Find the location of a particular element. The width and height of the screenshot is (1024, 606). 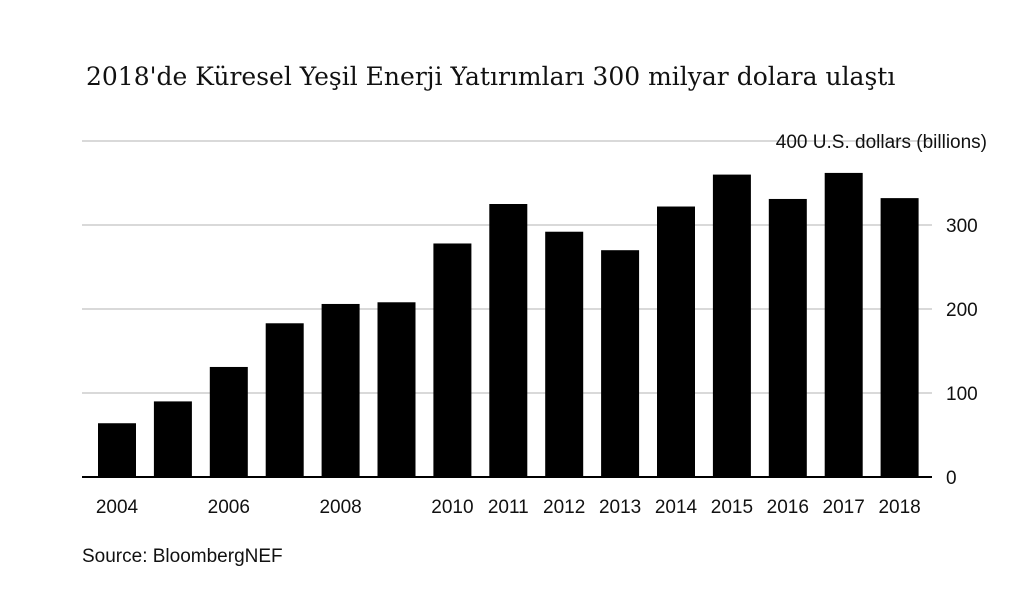

y-tick-label: 300 is located at coordinates (962, 226).